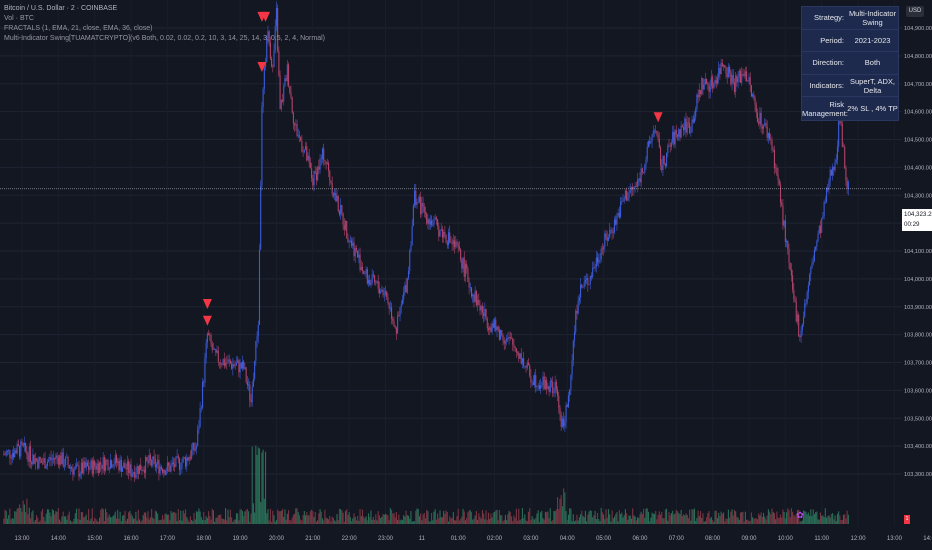  What do you see at coordinates (19, 18) in the screenshot?
I see `volume-indicator-label: Vol · BTC` at bounding box center [19, 18].